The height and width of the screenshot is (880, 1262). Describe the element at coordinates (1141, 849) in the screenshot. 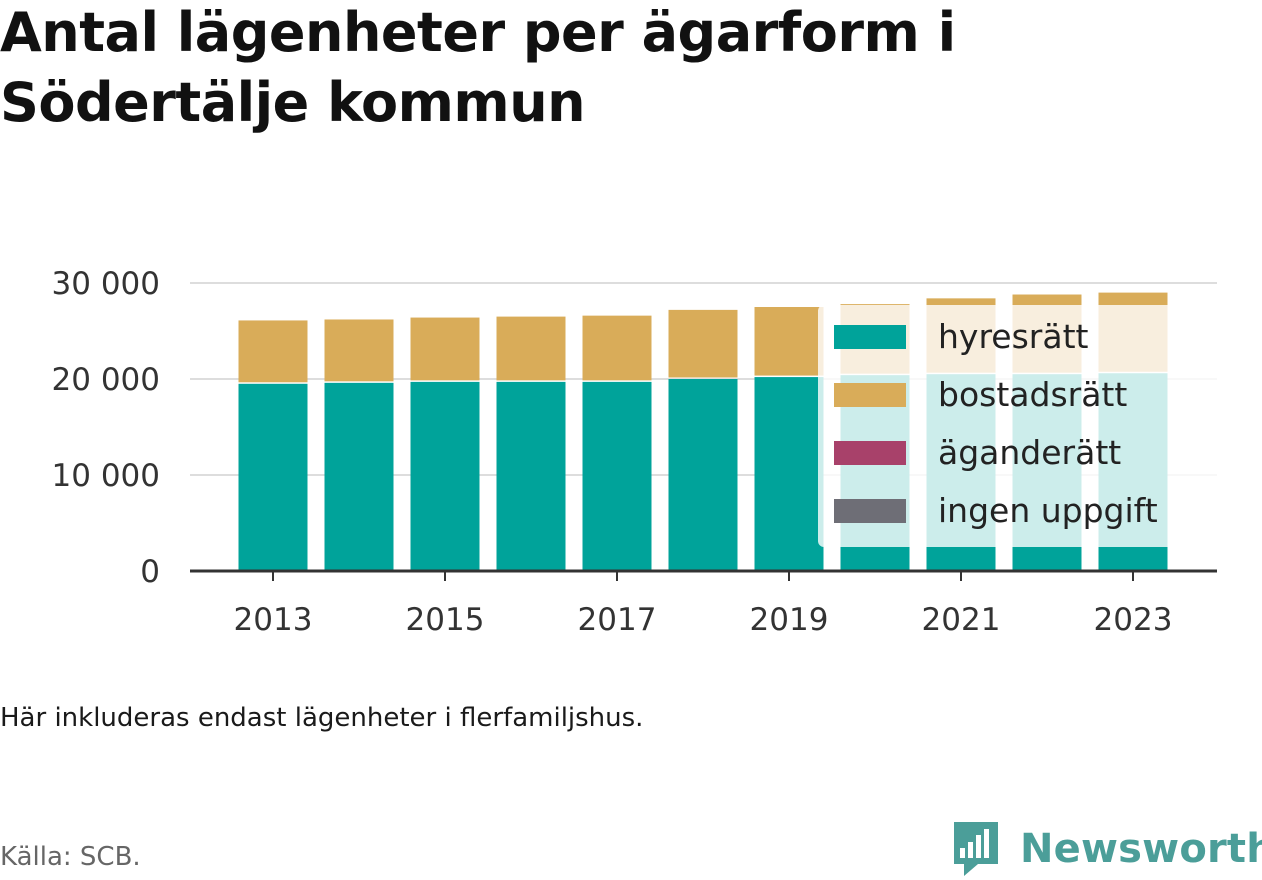

I see `brand-name: Newsworthy` at that location.